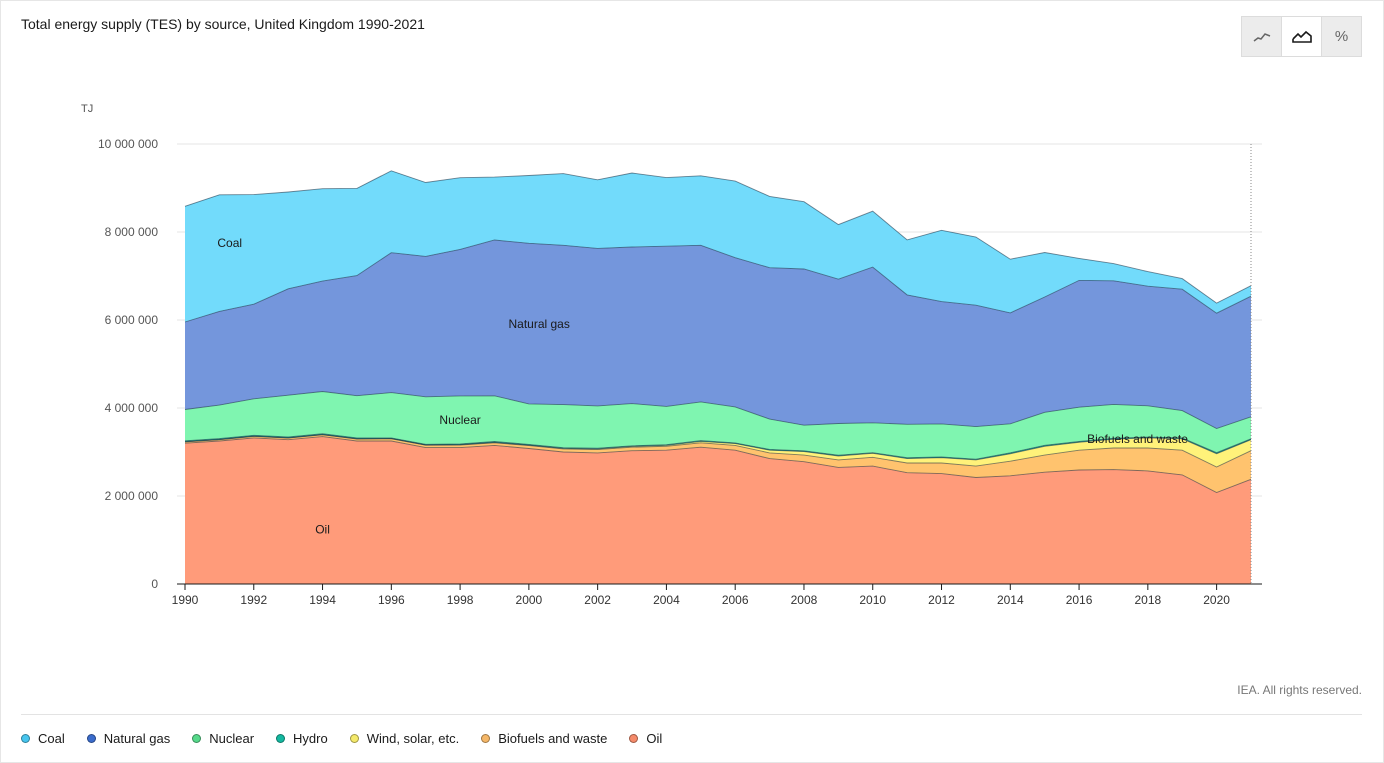 This screenshot has width=1384, height=763. What do you see at coordinates (87, 109) in the screenshot?
I see `y-axis-unit: TJ` at bounding box center [87, 109].